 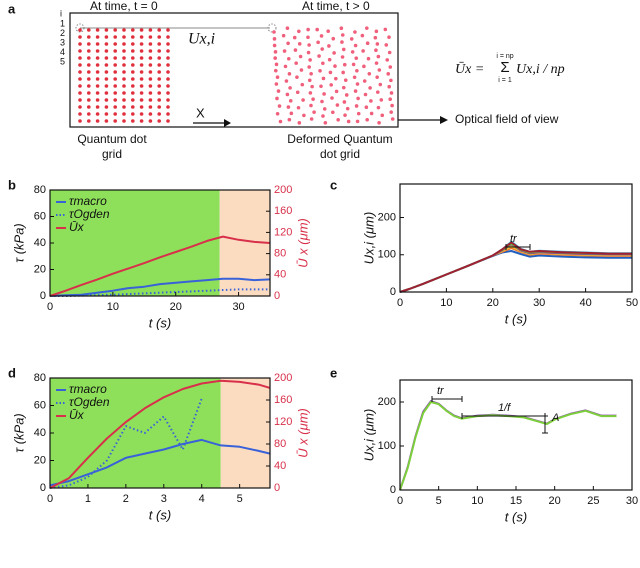 I want to click on y2-tick-label: 40, so click(x=280, y=466).